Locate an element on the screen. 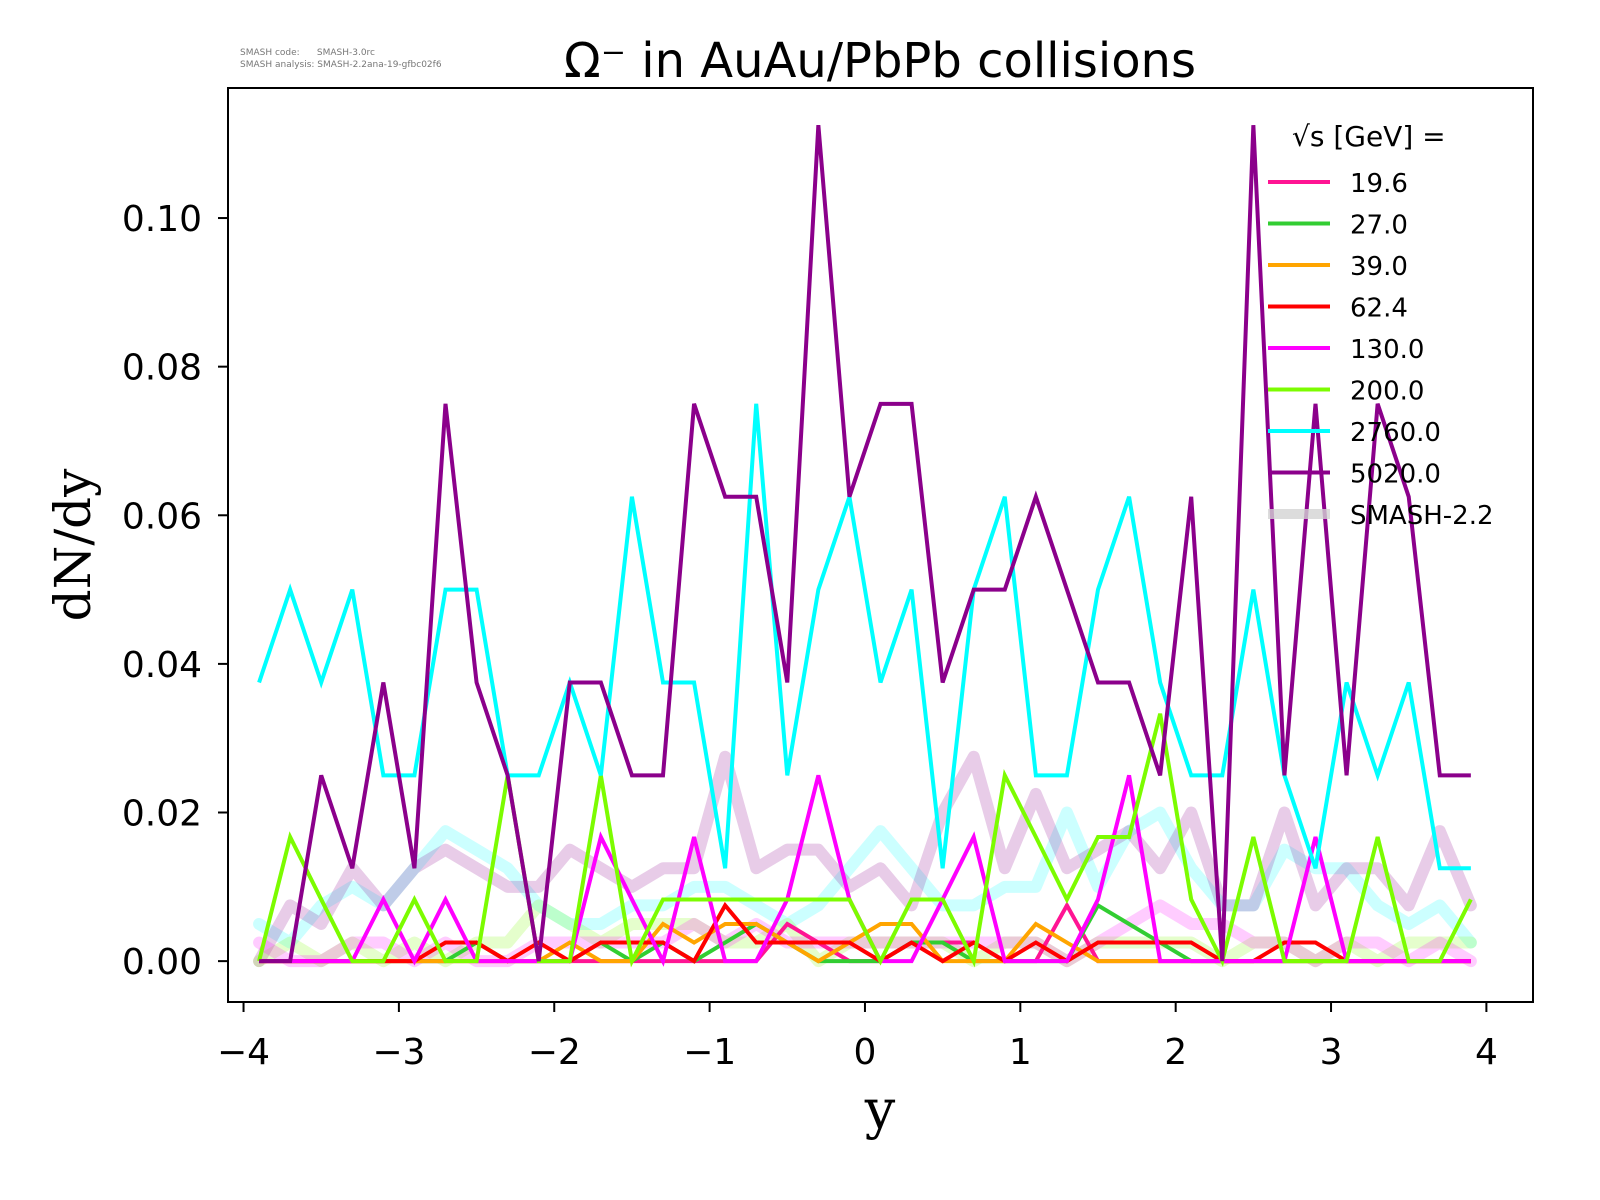 This screenshot has height=1200, width=1600. legend-label: 27.0 is located at coordinates (1379, 226).